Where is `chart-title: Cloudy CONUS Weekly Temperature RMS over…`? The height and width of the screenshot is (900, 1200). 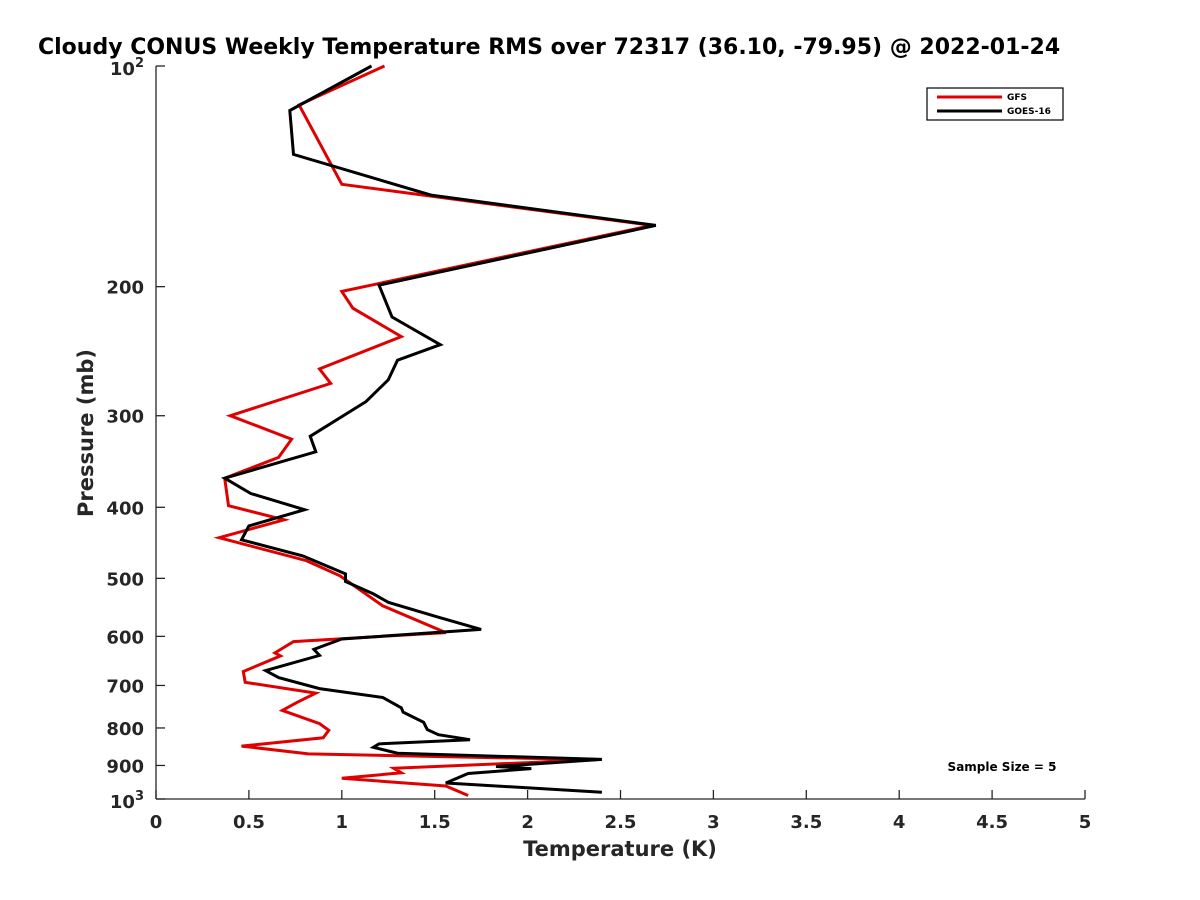 chart-title: Cloudy CONUS Weekly Temperature RMS over… is located at coordinates (549, 47).